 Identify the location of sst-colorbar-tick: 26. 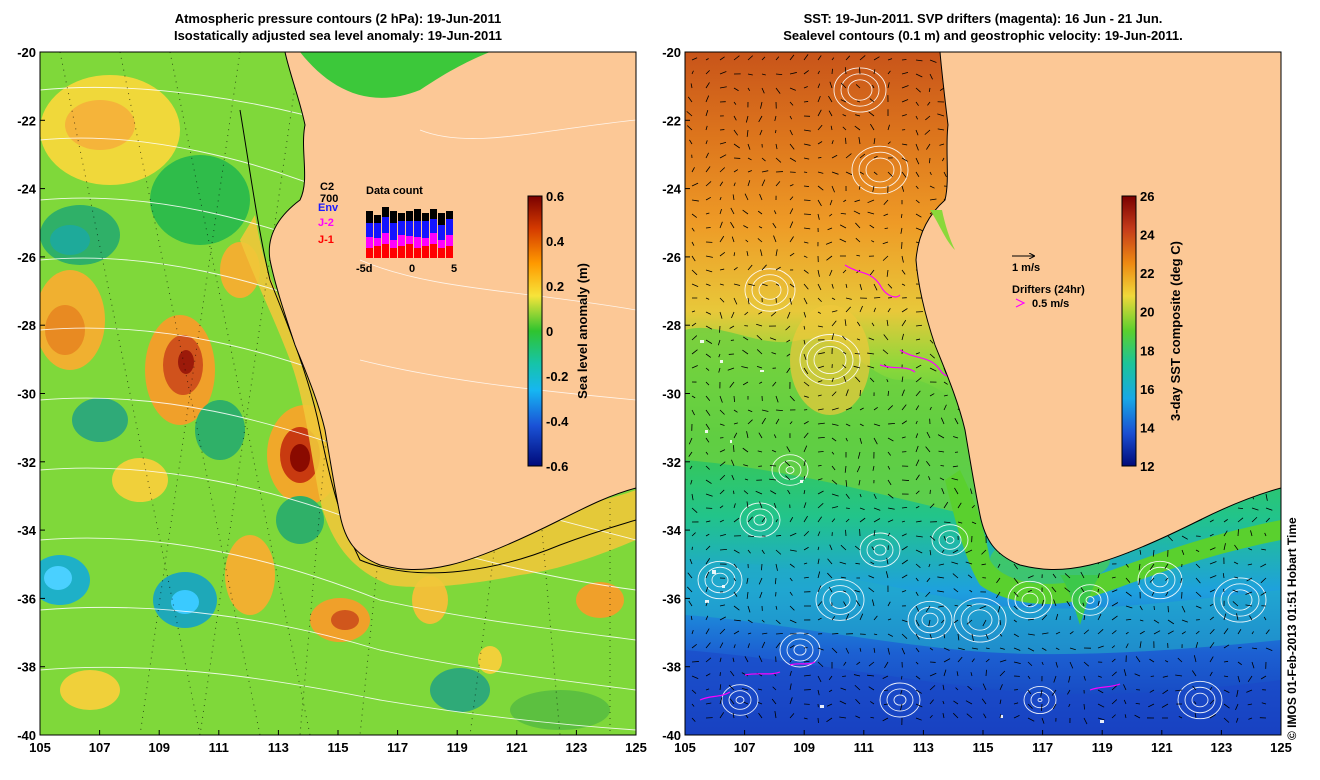
(1147, 196).